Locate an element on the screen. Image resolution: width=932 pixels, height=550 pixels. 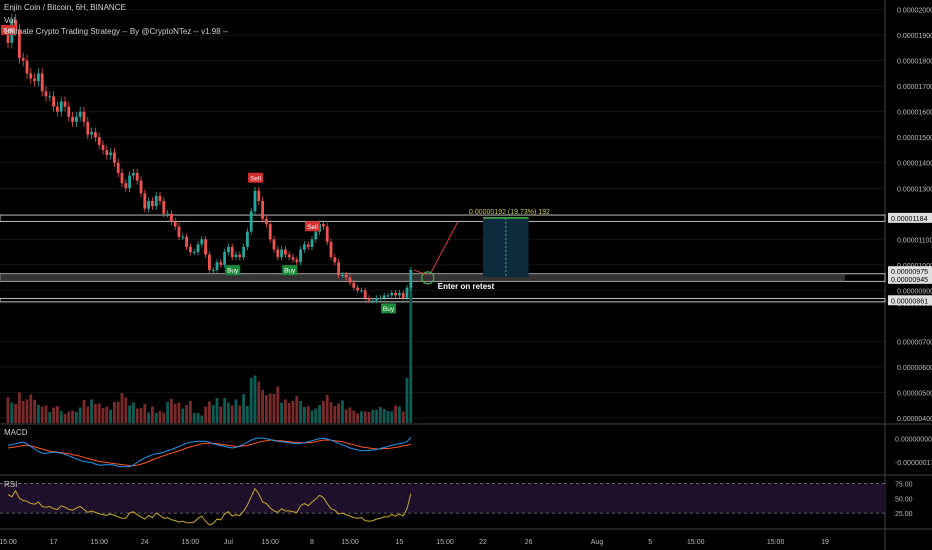
target-arrow-up is located at coordinates (444, 247).